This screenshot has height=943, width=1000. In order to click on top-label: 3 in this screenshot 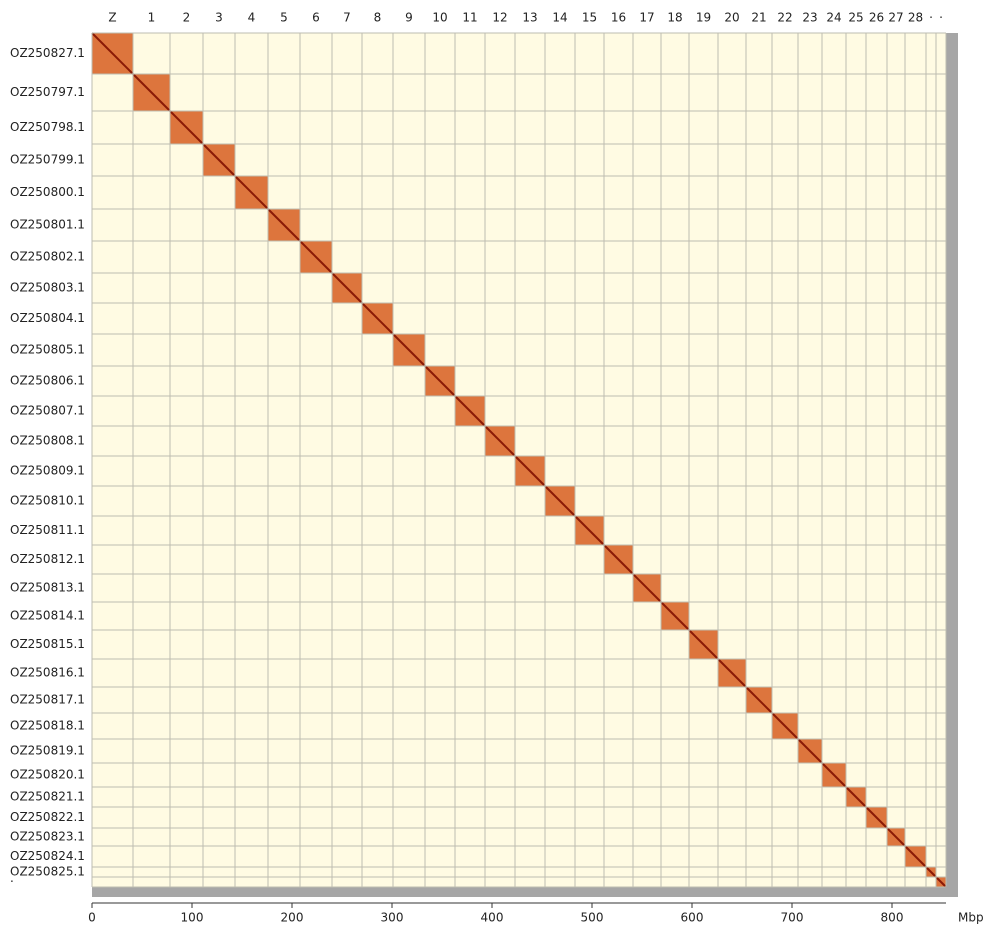, I will do `click(219, 18)`.